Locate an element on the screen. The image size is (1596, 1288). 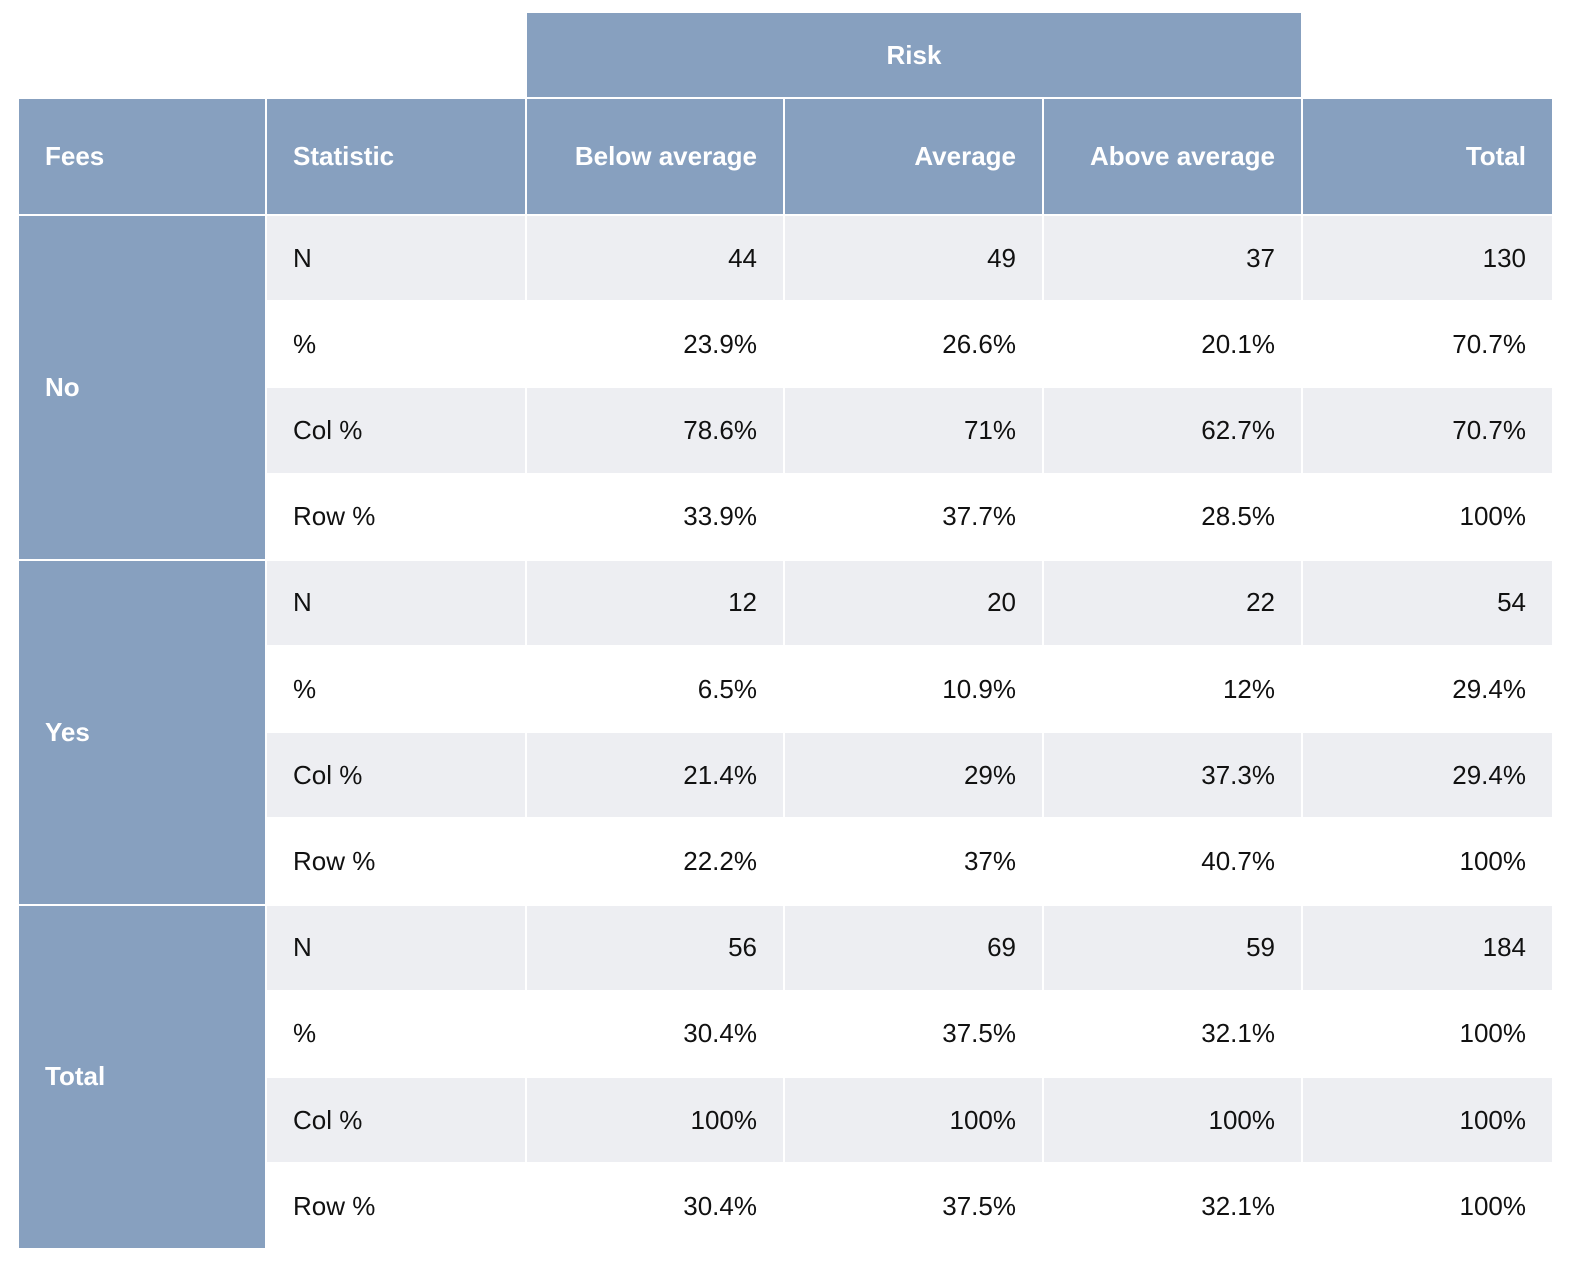
group-label: Yes is located at coordinates (142, 732).